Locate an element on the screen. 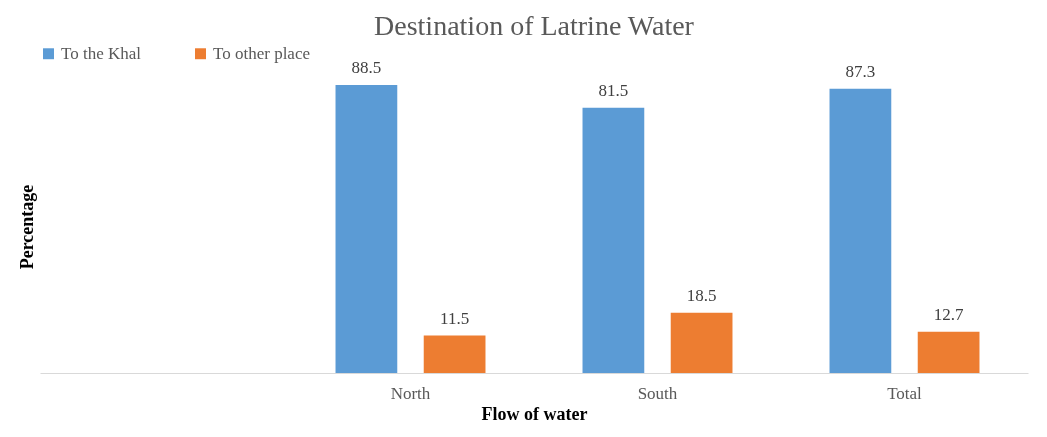 This screenshot has width=1047, height=437. x-tick-label: North is located at coordinates (410, 393).